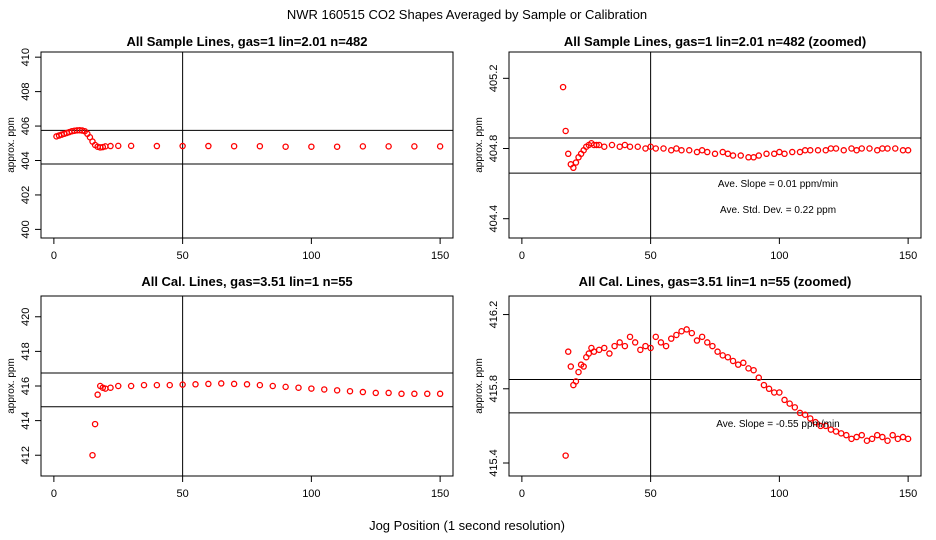 The image size is (936, 540). Describe the element at coordinates (247, 41) in the screenshot. I see `panel-title: All Sample Lines, gas=1 lin=2.01 n=482` at that location.